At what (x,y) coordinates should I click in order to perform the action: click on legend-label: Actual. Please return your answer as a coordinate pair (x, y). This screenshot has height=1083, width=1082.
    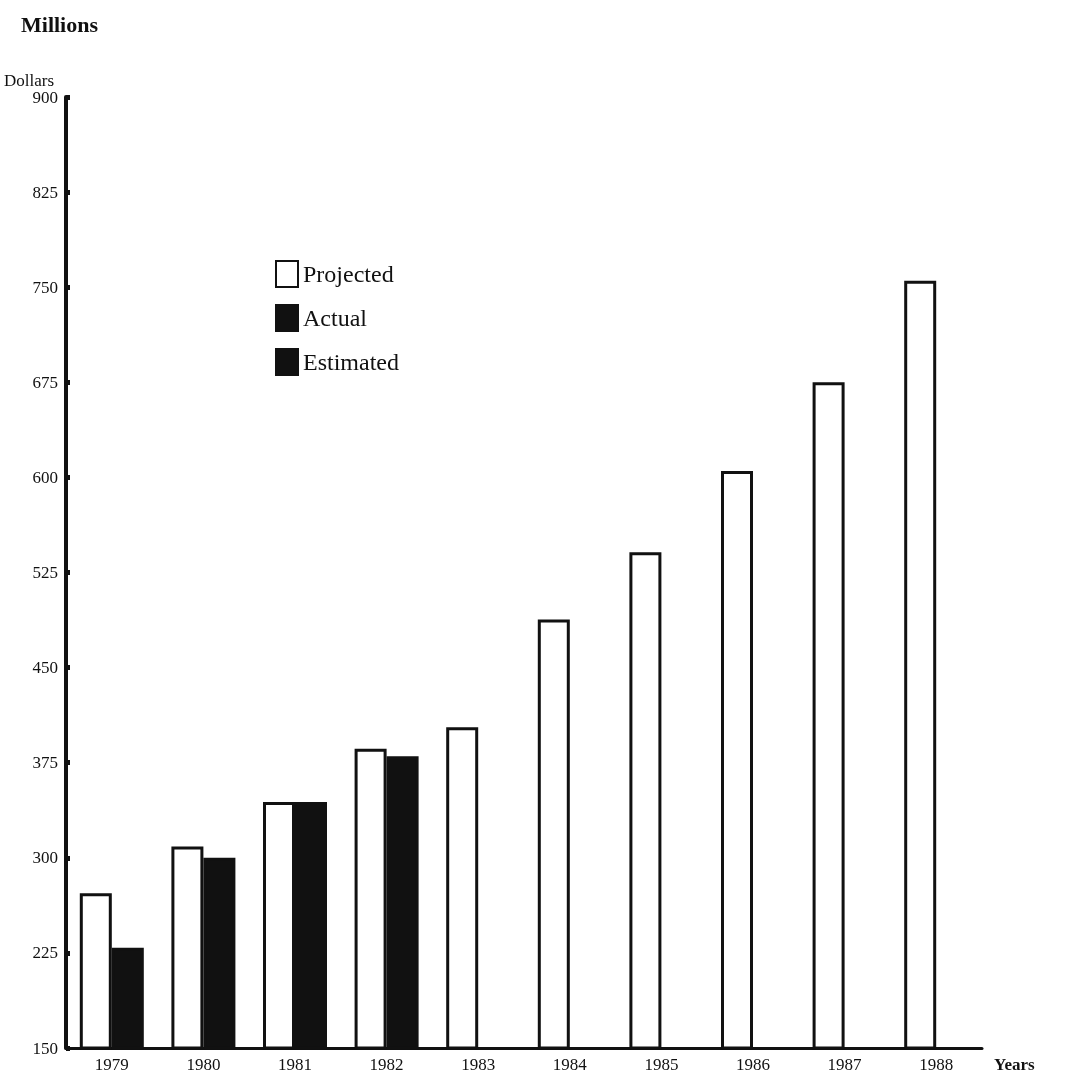
    Looking at the image, I should click on (335, 318).